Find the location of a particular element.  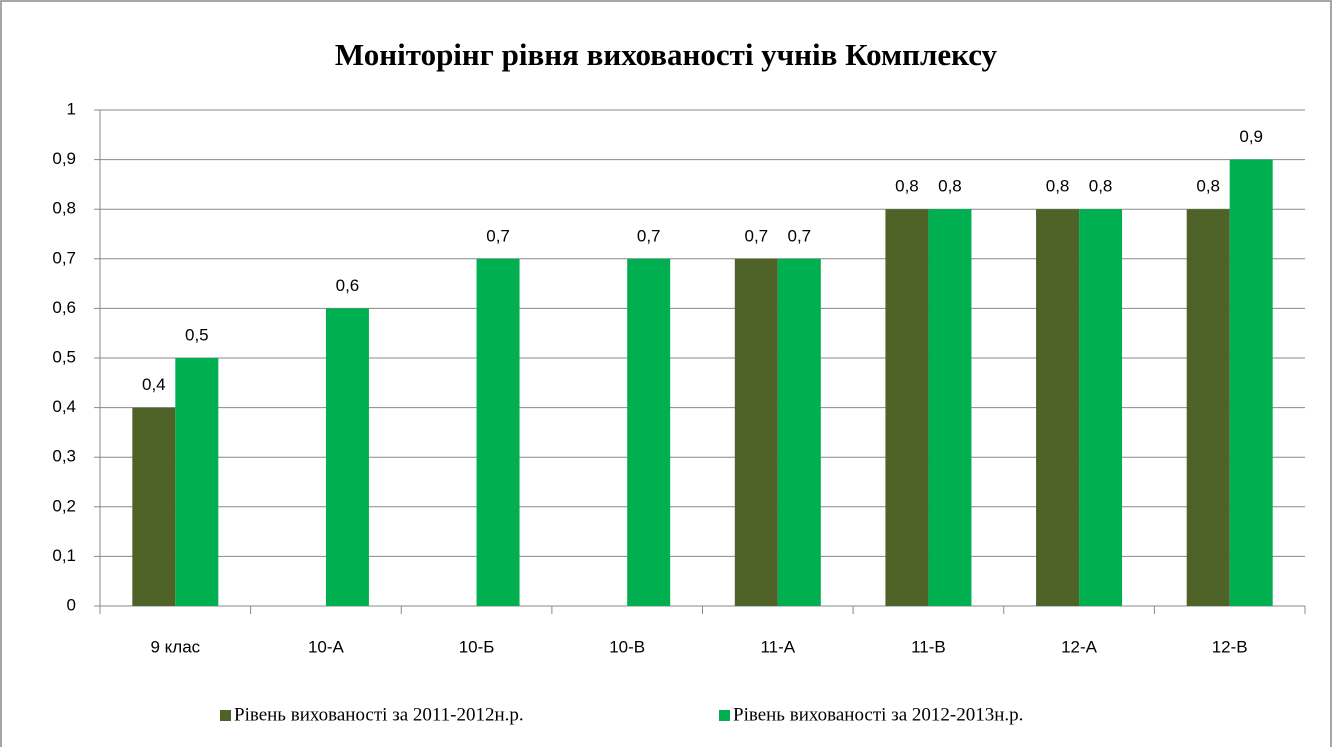

y-tick-label: 0,5 is located at coordinates (64, 356).